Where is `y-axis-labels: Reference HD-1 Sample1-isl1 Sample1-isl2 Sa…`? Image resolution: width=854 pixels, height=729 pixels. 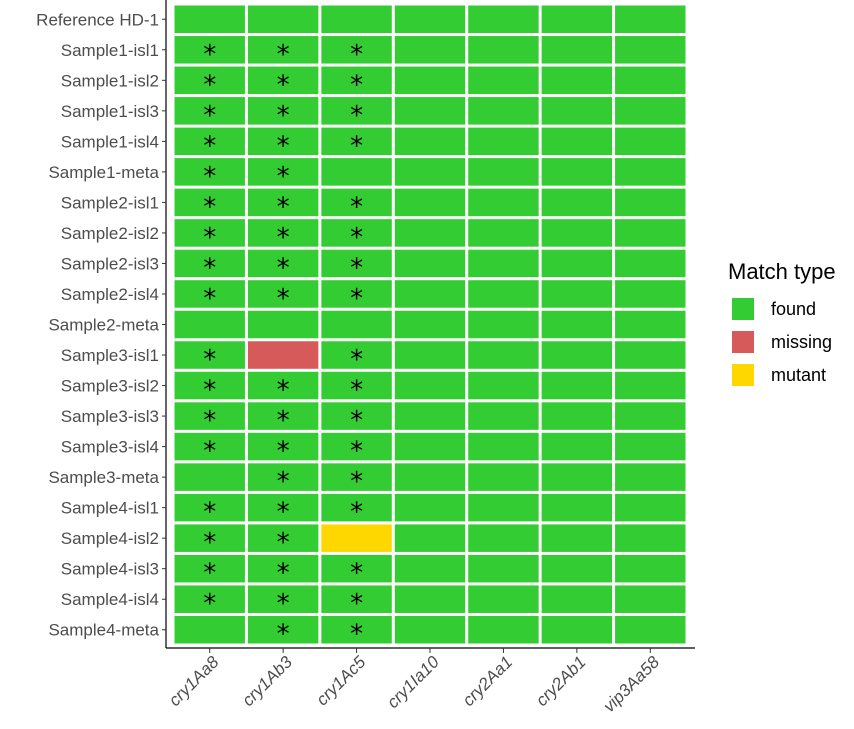 y-axis-labels: Reference HD-1 Sample1-isl1 Sample1-isl2 Sa… is located at coordinates (97, 324).